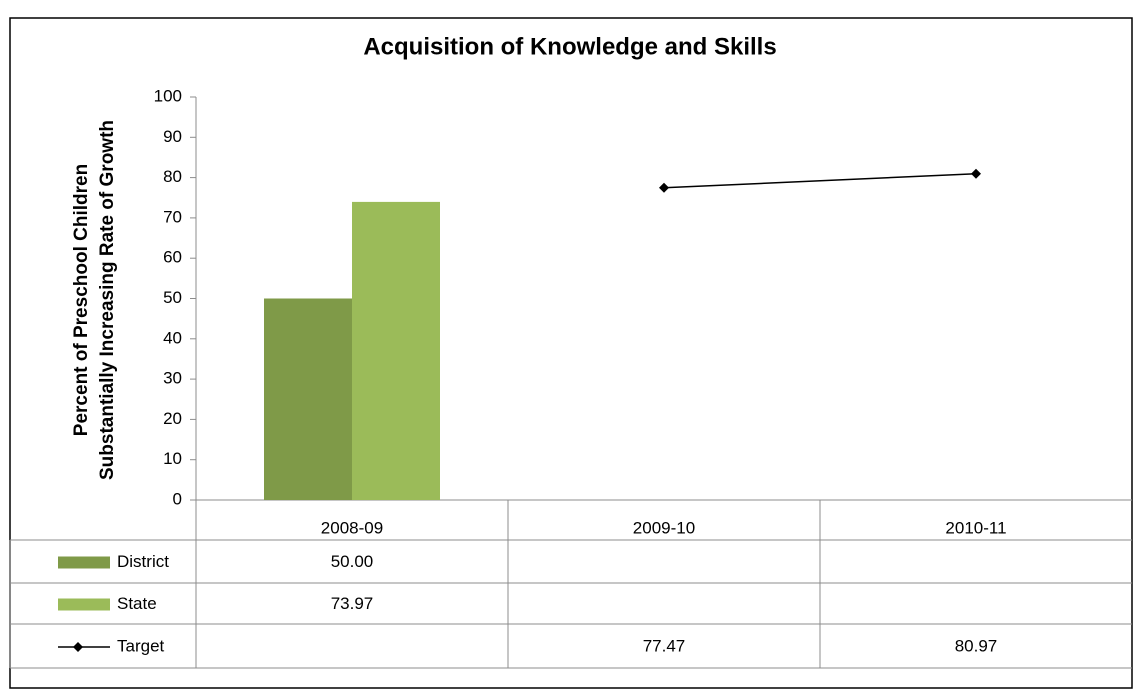 This screenshot has width=1142, height=692. What do you see at coordinates (352, 561) in the screenshot?
I see `data-label: 50.00` at bounding box center [352, 561].